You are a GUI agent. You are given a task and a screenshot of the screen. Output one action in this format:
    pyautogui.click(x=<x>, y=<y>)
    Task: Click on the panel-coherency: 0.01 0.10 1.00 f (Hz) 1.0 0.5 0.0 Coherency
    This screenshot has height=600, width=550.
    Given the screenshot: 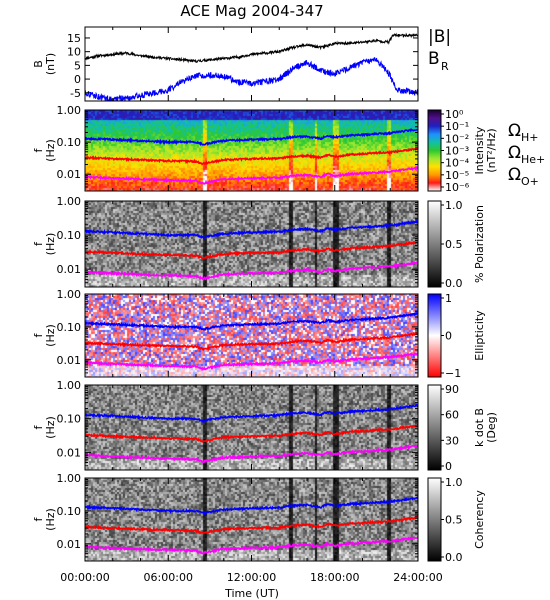 What is the action you would take?
    pyautogui.click(x=259, y=518)
    